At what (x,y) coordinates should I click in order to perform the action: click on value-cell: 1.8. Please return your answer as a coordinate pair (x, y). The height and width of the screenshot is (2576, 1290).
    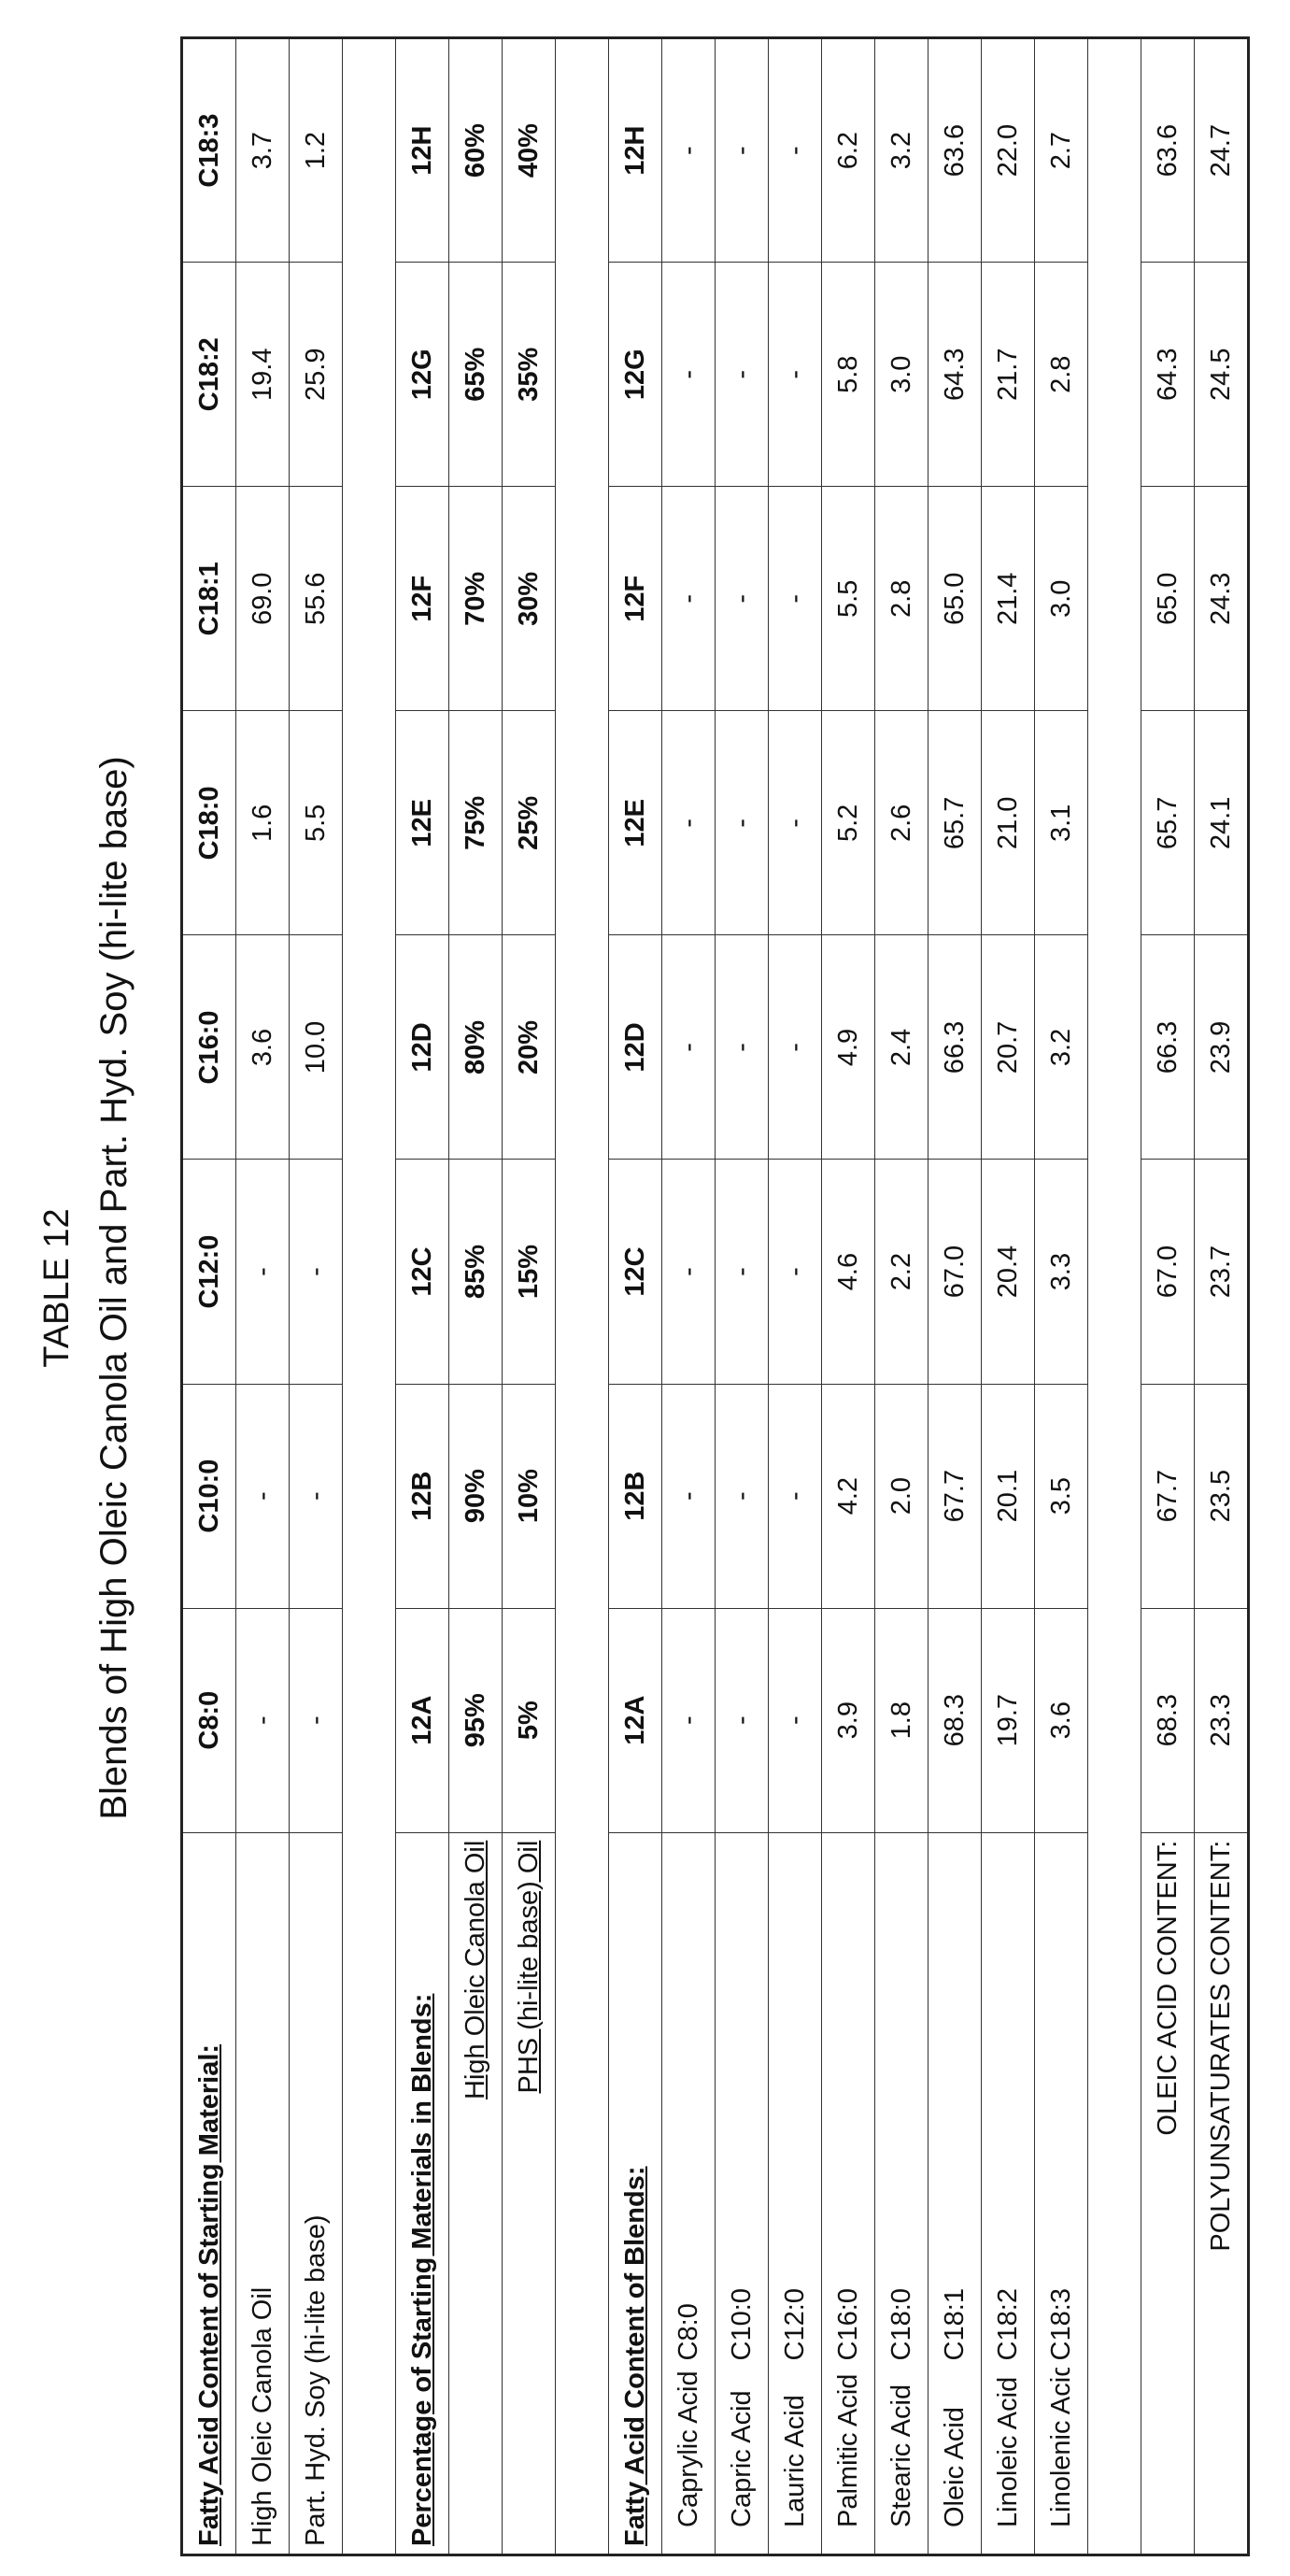
    Looking at the image, I should click on (902, 1720).